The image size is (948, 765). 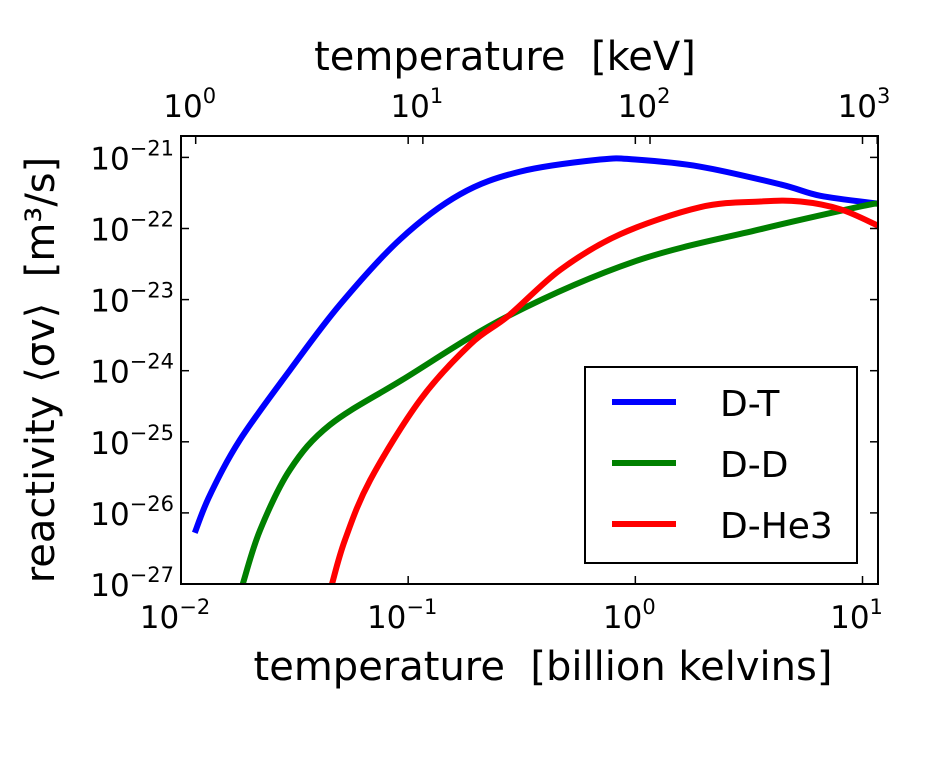 I want to click on legend-label-dd: D-D, so click(x=754, y=465).